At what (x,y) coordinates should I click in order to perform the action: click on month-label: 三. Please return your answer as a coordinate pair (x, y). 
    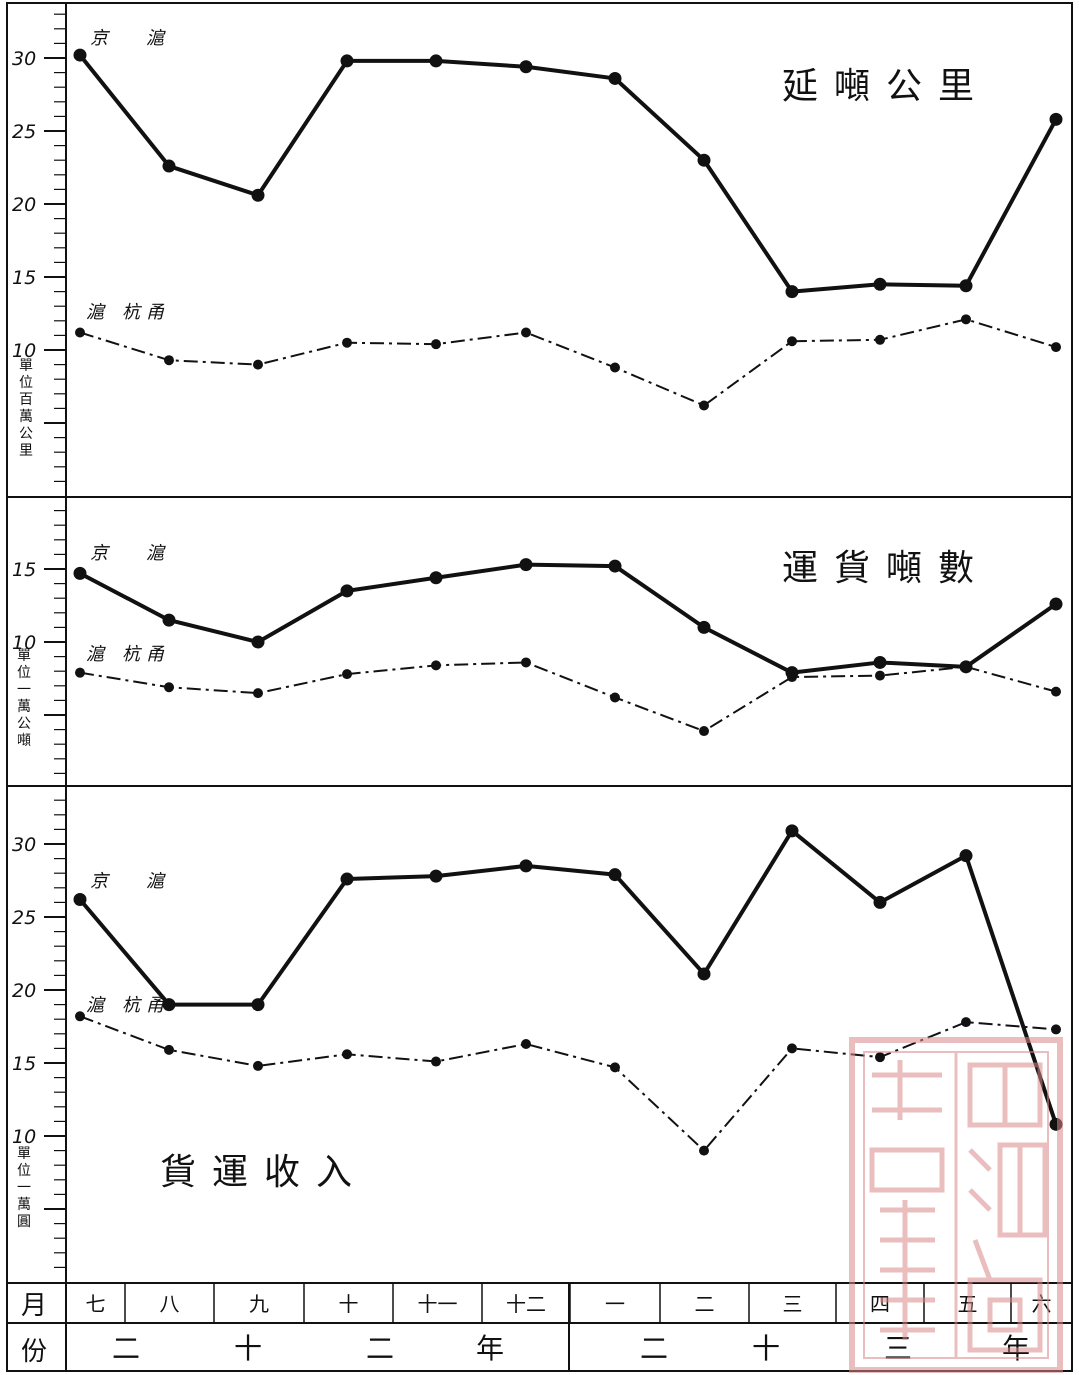
    Looking at the image, I should click on (793, 1304).